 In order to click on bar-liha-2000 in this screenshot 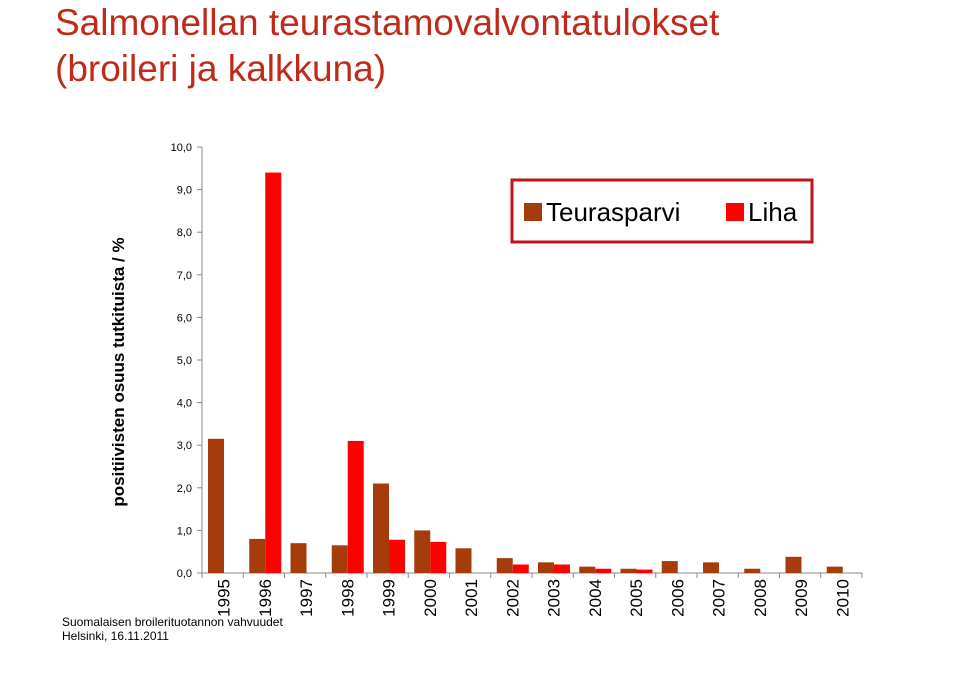, I will do `click(438, 557)`.